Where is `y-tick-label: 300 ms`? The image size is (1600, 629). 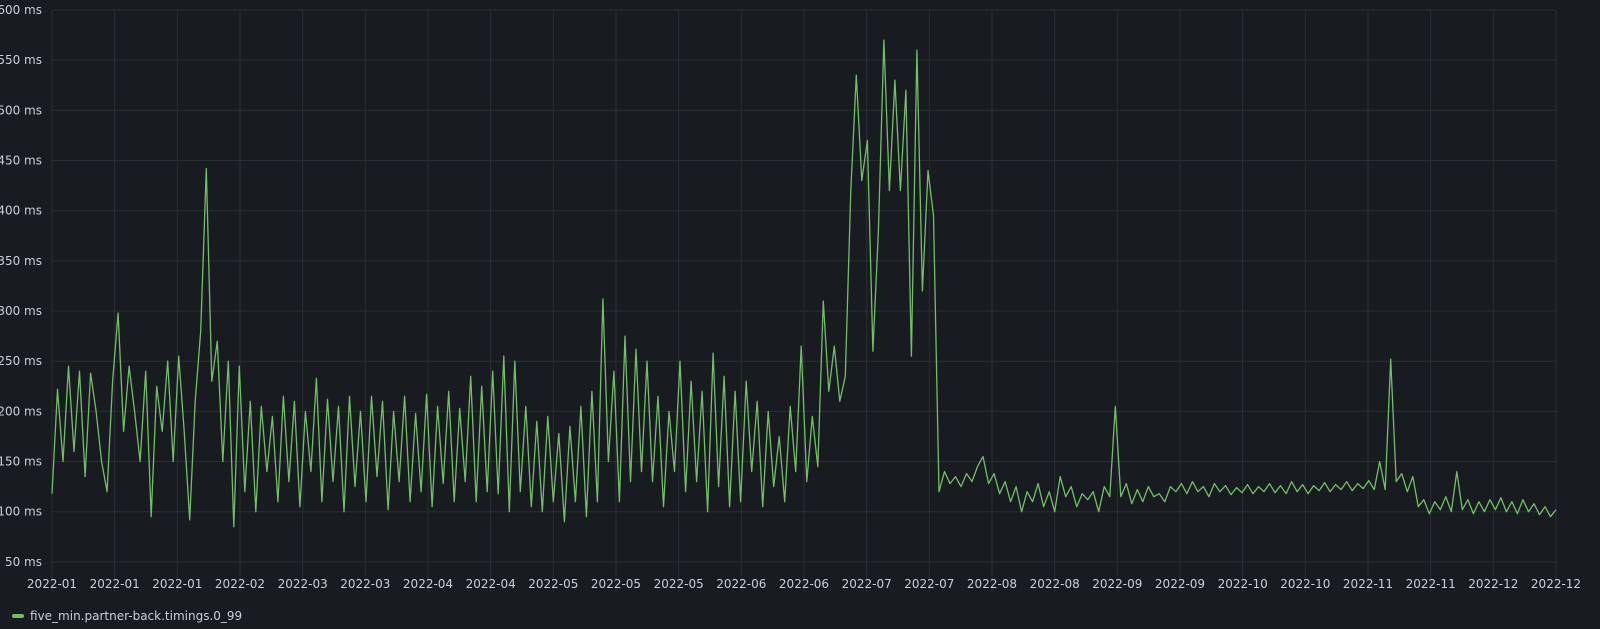 y-tick-label: 300 ms is located at coordinates (21, 311).